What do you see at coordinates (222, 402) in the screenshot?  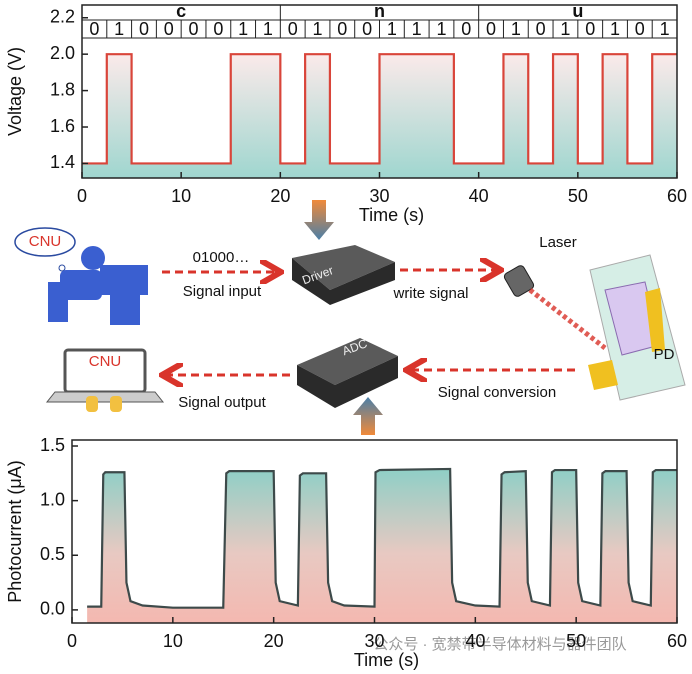 I see `signal-output: Signal output` at bounding box center [222, 402].